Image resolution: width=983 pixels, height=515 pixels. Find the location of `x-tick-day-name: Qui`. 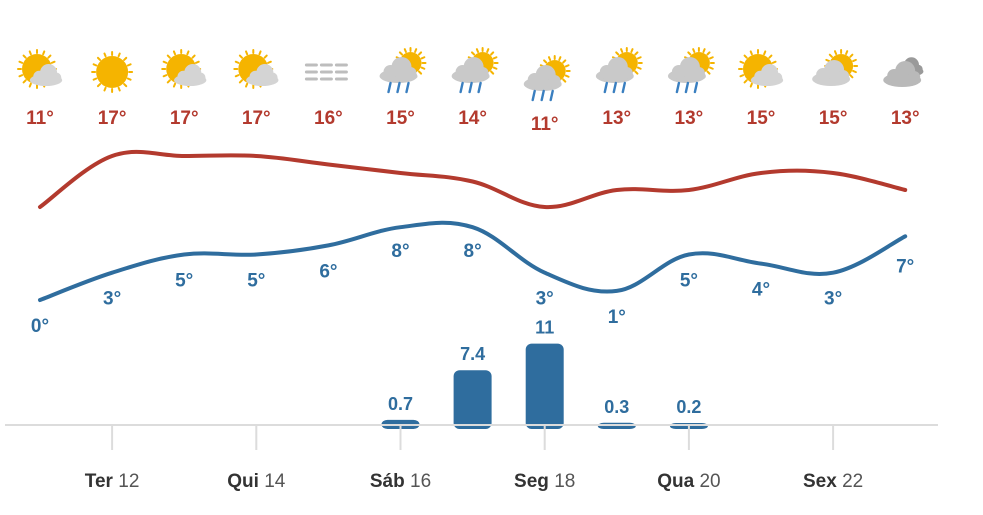

x-tick-day-name: Qui is located at coordinates (243, 481).